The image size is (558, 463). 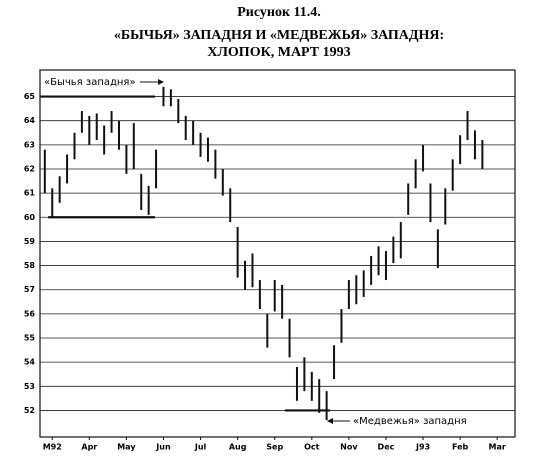 What do you see at coordinates (279, 12) in the screenshot?
I see `figure-label: Рисунок 11.4.` at bounding box center [279, 12].